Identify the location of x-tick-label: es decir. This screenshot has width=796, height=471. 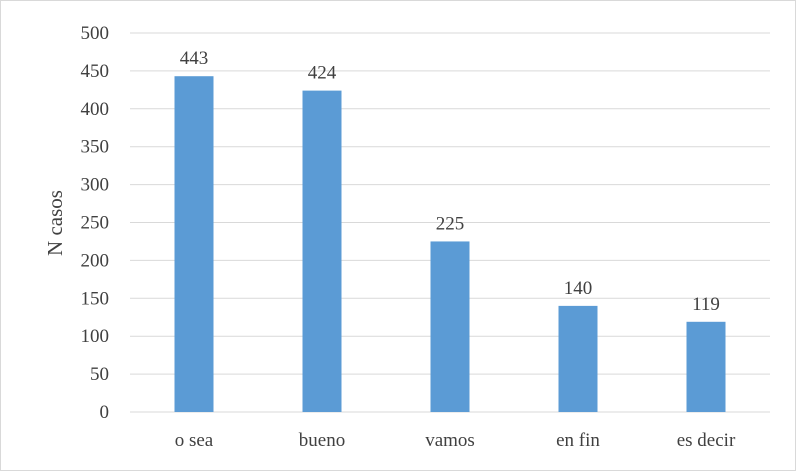
(706, 440).